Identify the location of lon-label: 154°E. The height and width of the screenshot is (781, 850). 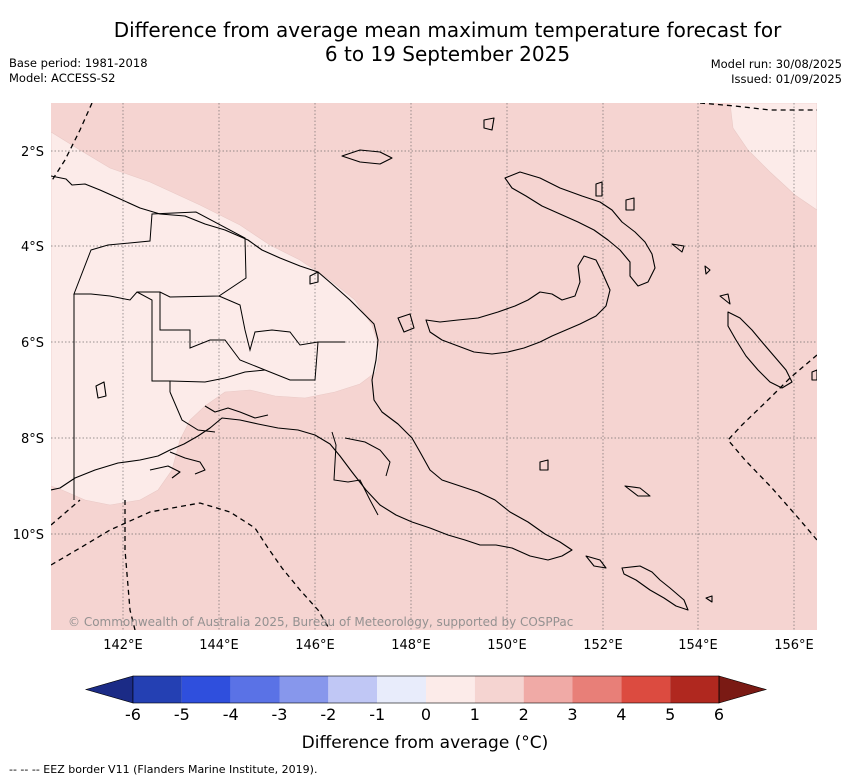
(698, 645).